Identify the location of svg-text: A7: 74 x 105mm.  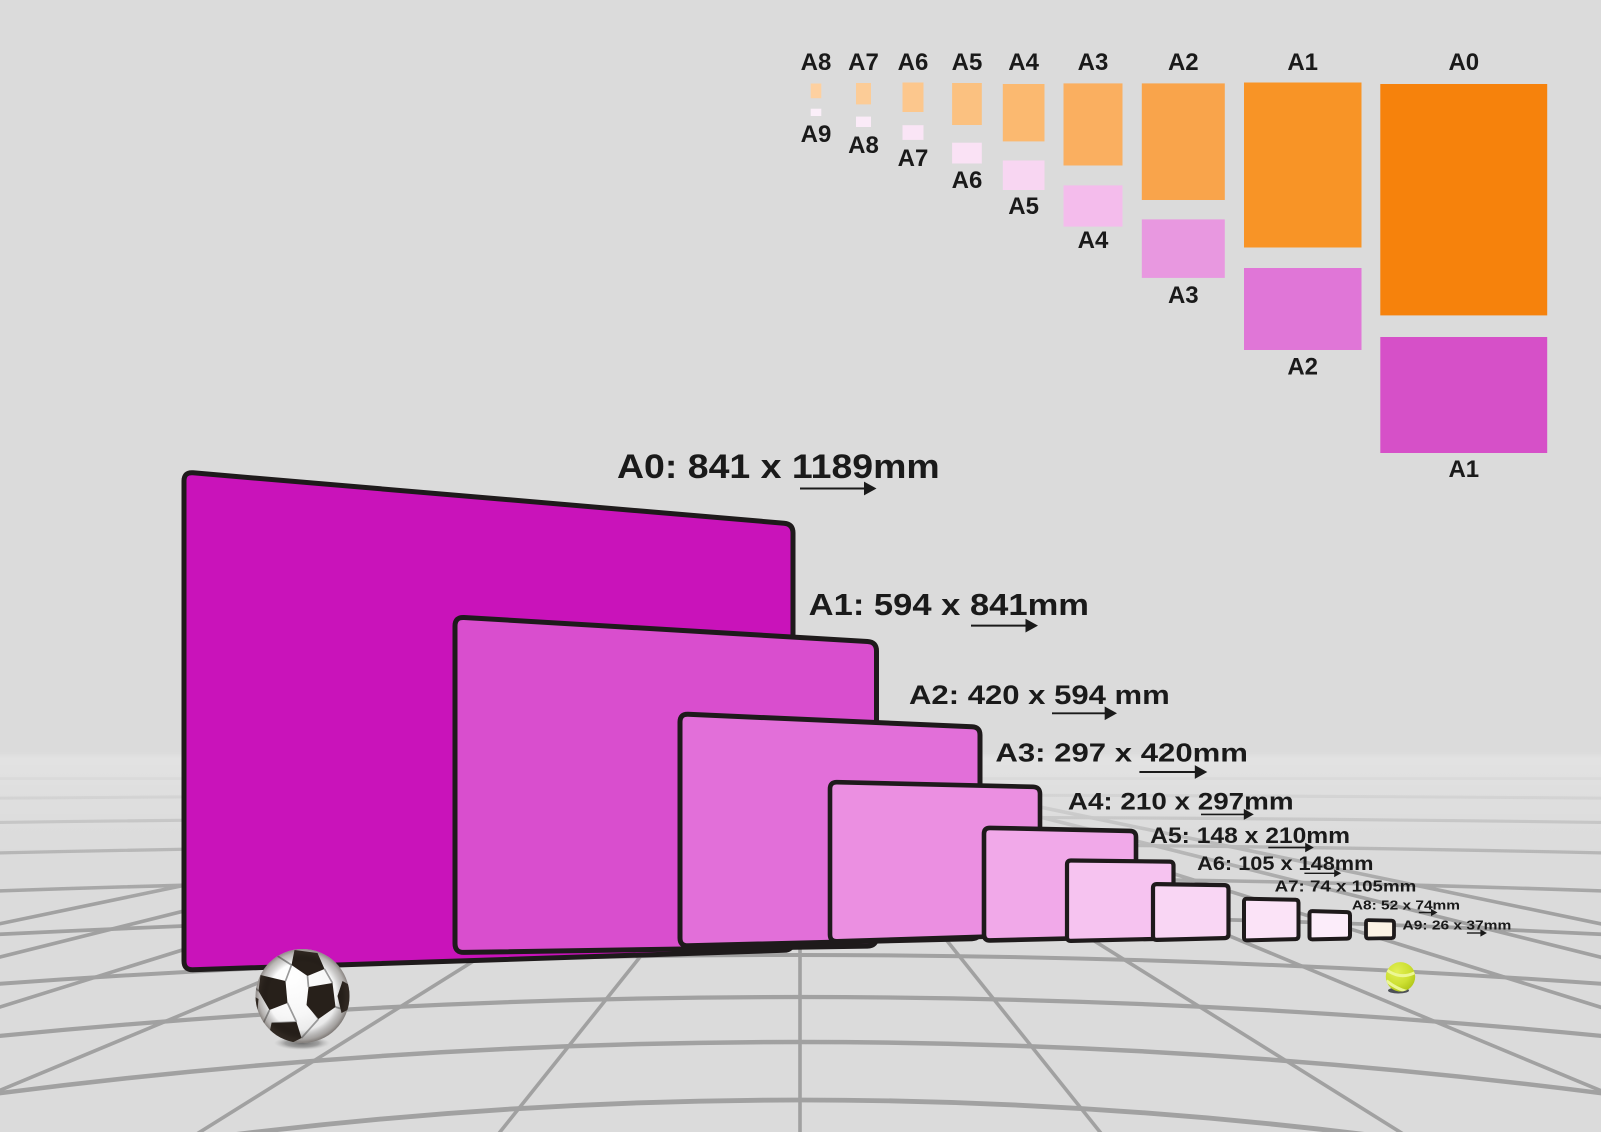
(1346, 887).